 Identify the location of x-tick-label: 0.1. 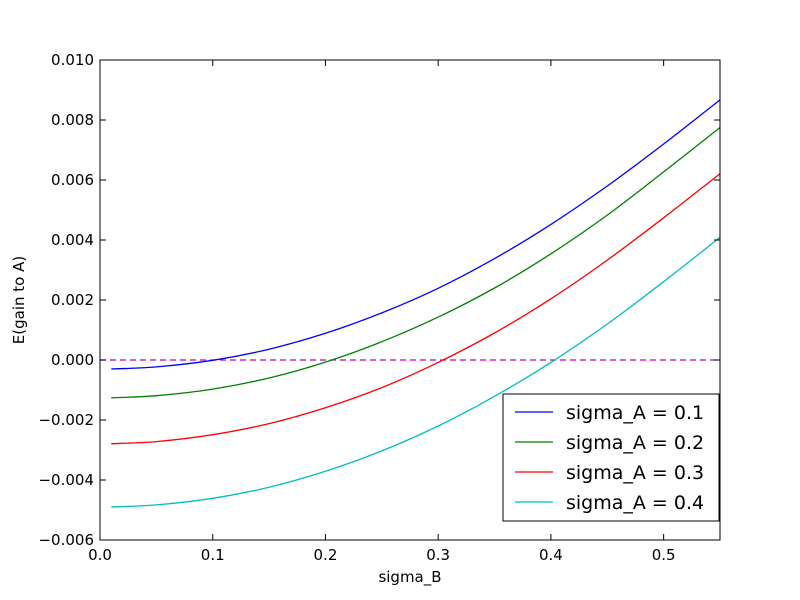
(213, 555).